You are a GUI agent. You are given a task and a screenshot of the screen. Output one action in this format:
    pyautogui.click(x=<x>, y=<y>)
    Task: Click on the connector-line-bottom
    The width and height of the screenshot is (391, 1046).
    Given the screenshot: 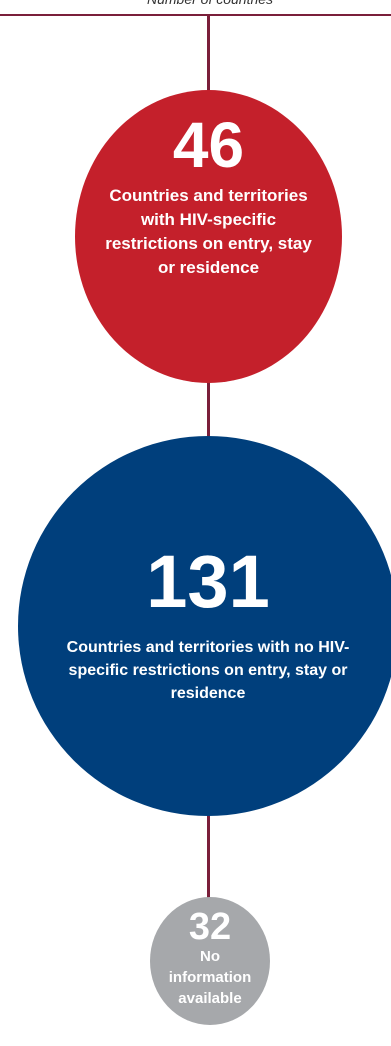 What is the action you would take?
    pyautogui.click(x=208, y=860)
    